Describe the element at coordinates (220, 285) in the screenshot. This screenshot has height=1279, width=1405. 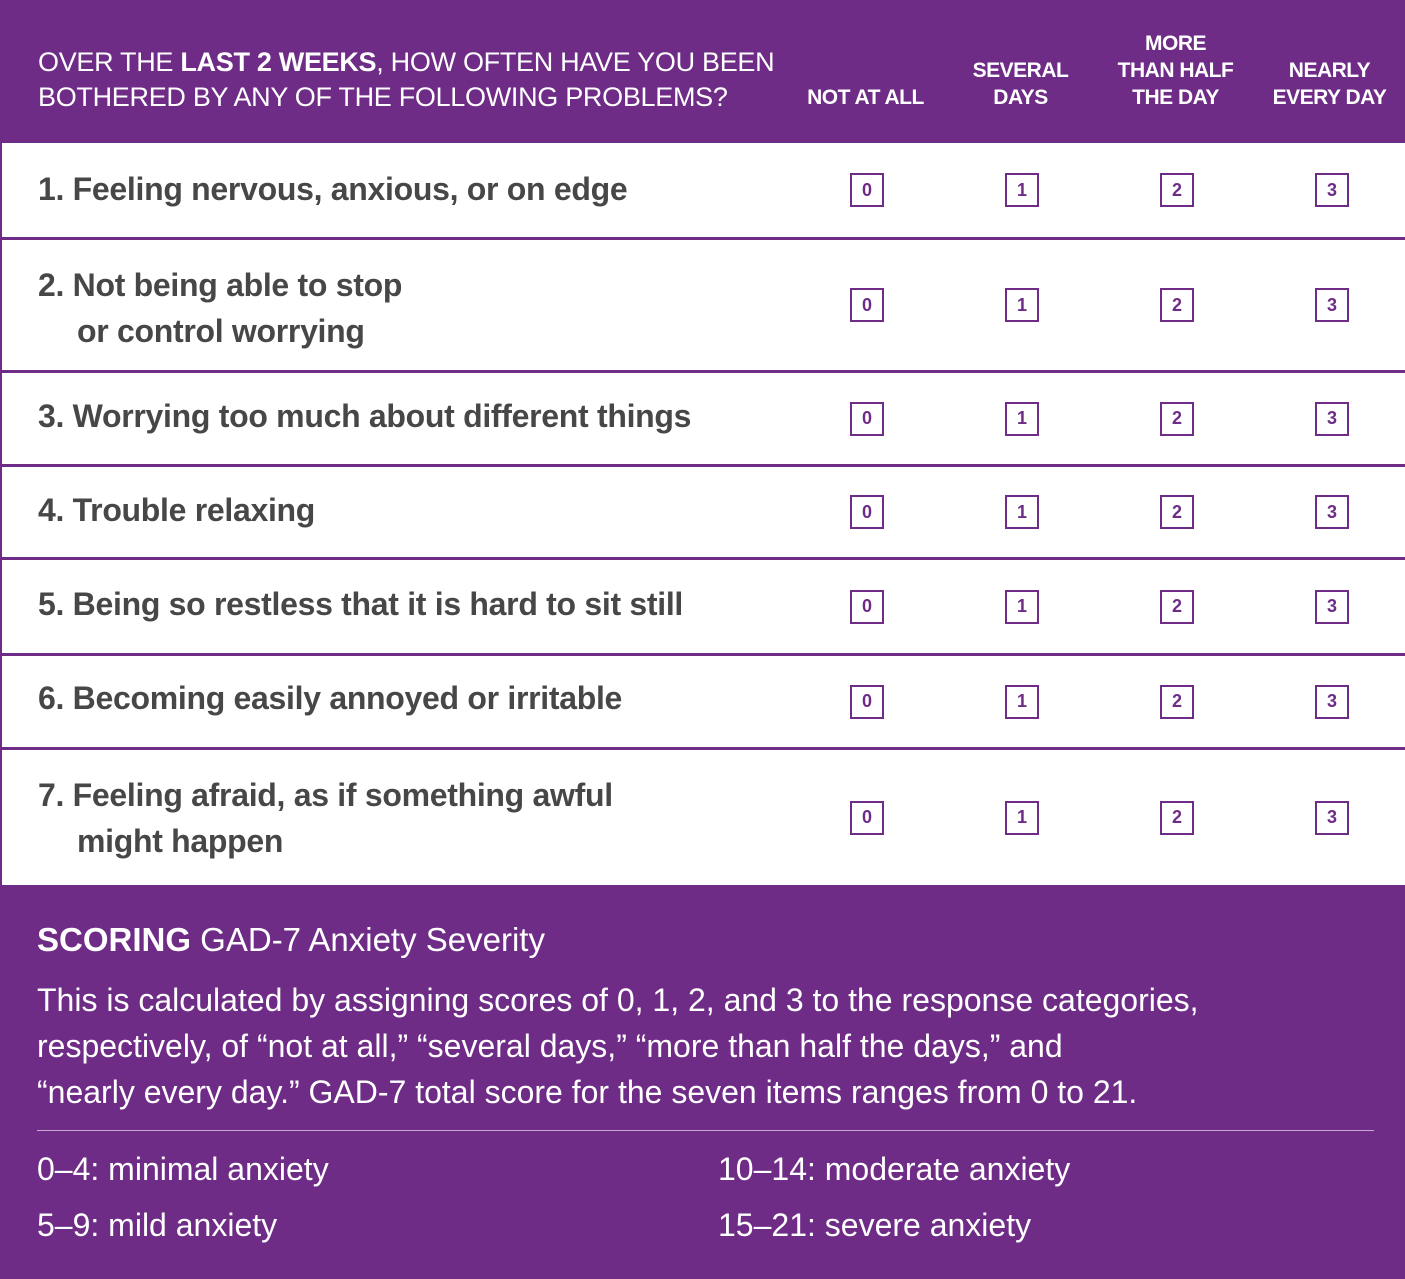
I see `question-line: 2. Not being able to stop` at that location.